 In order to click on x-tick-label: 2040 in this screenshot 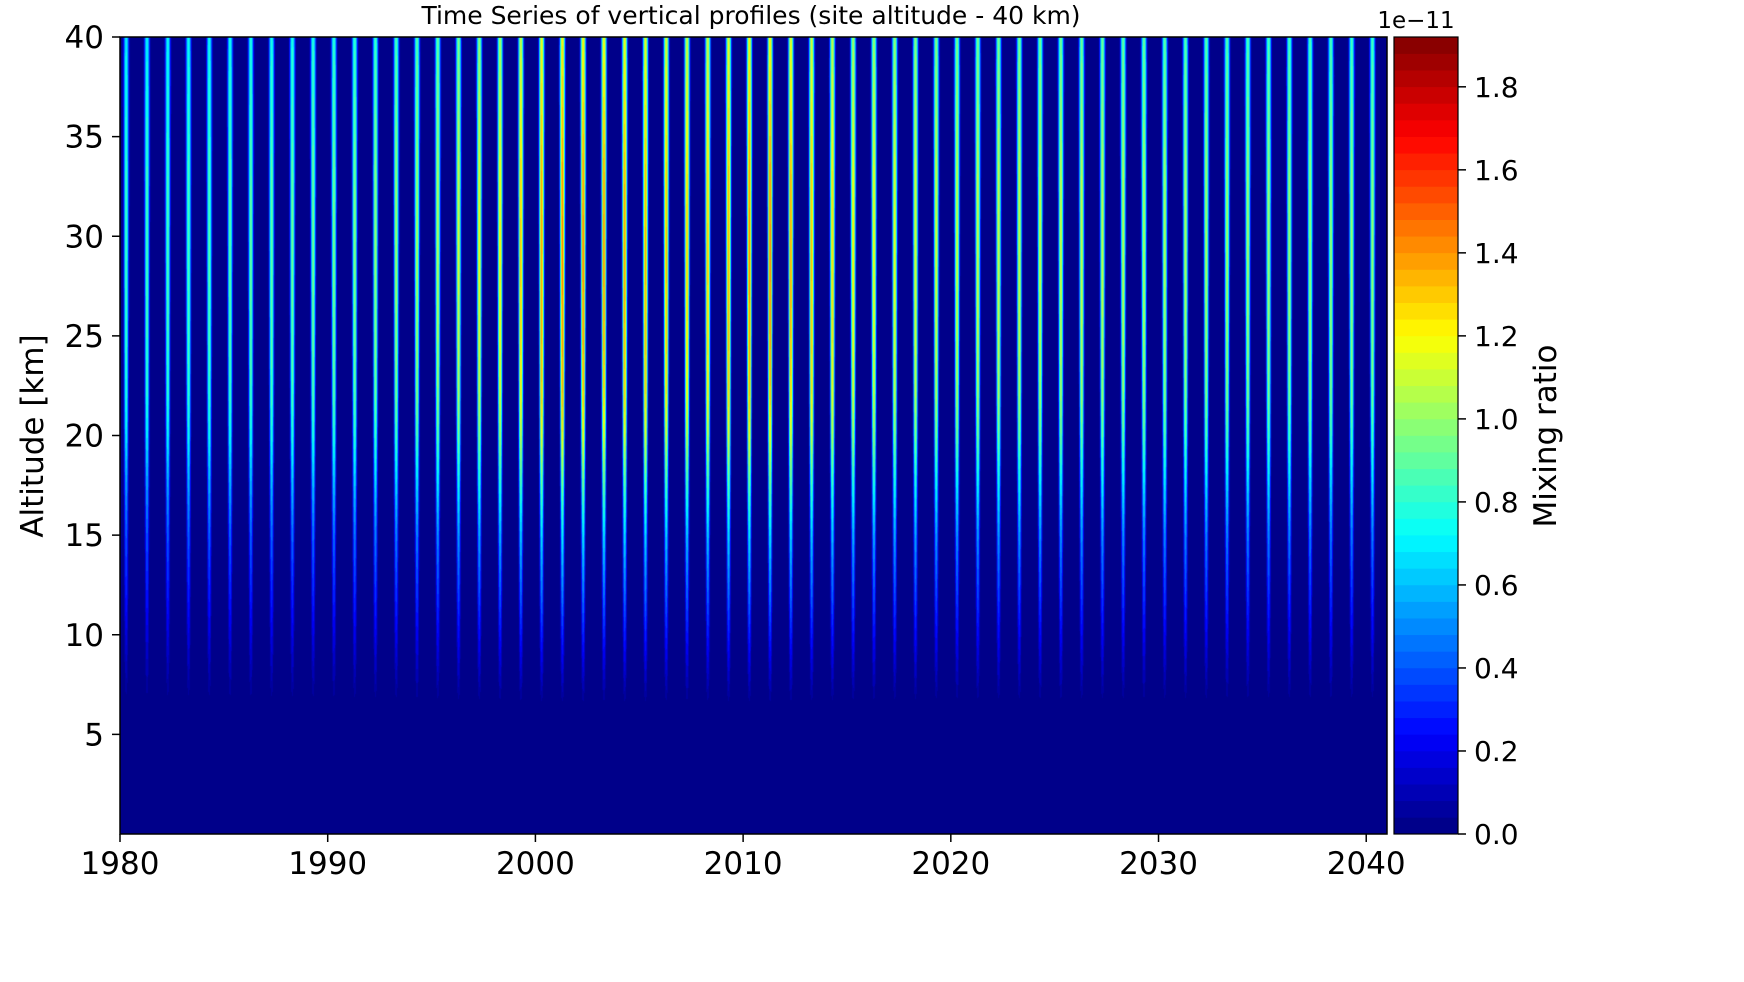, I will do `click(1366, 864)`.